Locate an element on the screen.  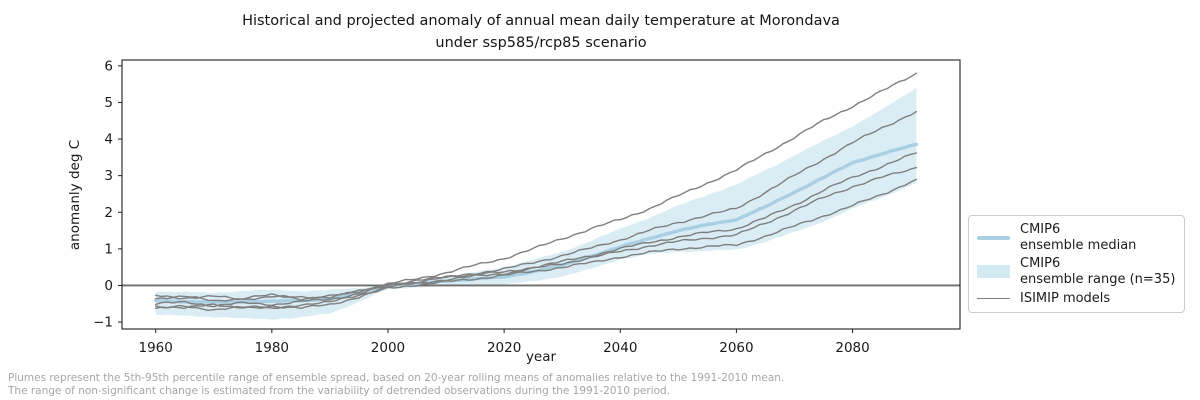
x-tick-label: 2000 is located at coordinates (388, 348).